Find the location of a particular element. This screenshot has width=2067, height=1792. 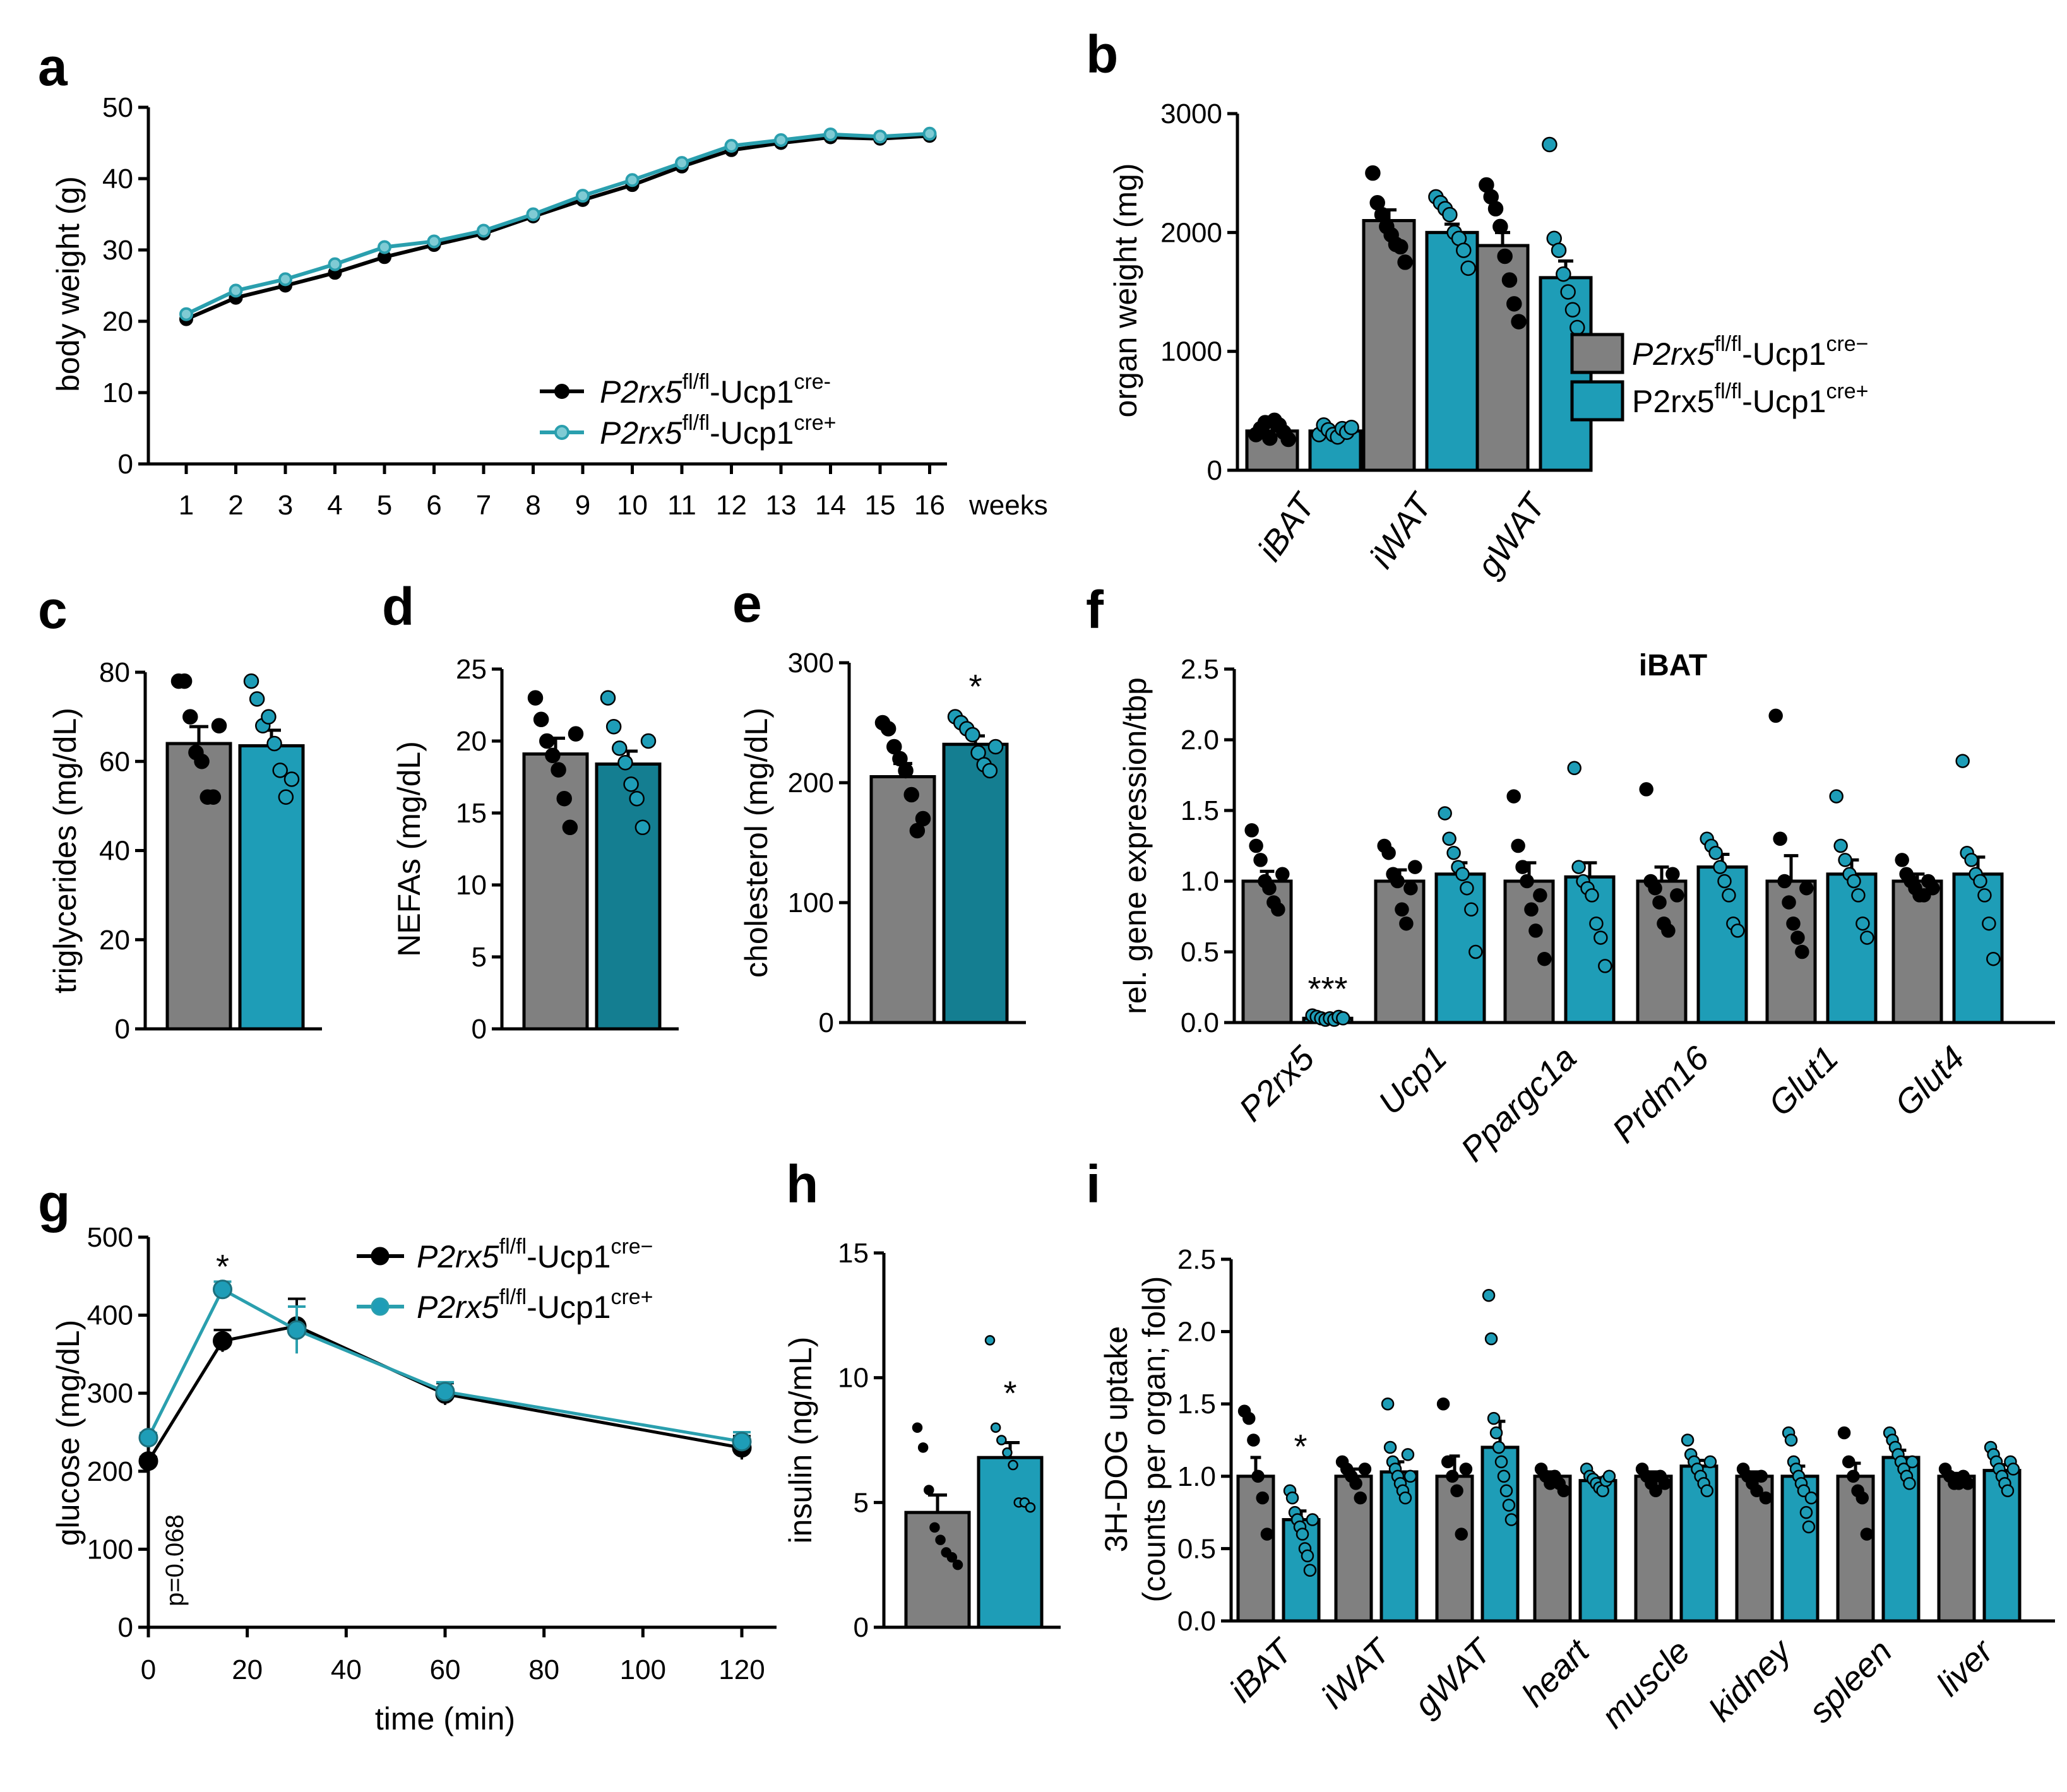

panel-a-x-tick-label: 7 is located at coordinates (484, 505).